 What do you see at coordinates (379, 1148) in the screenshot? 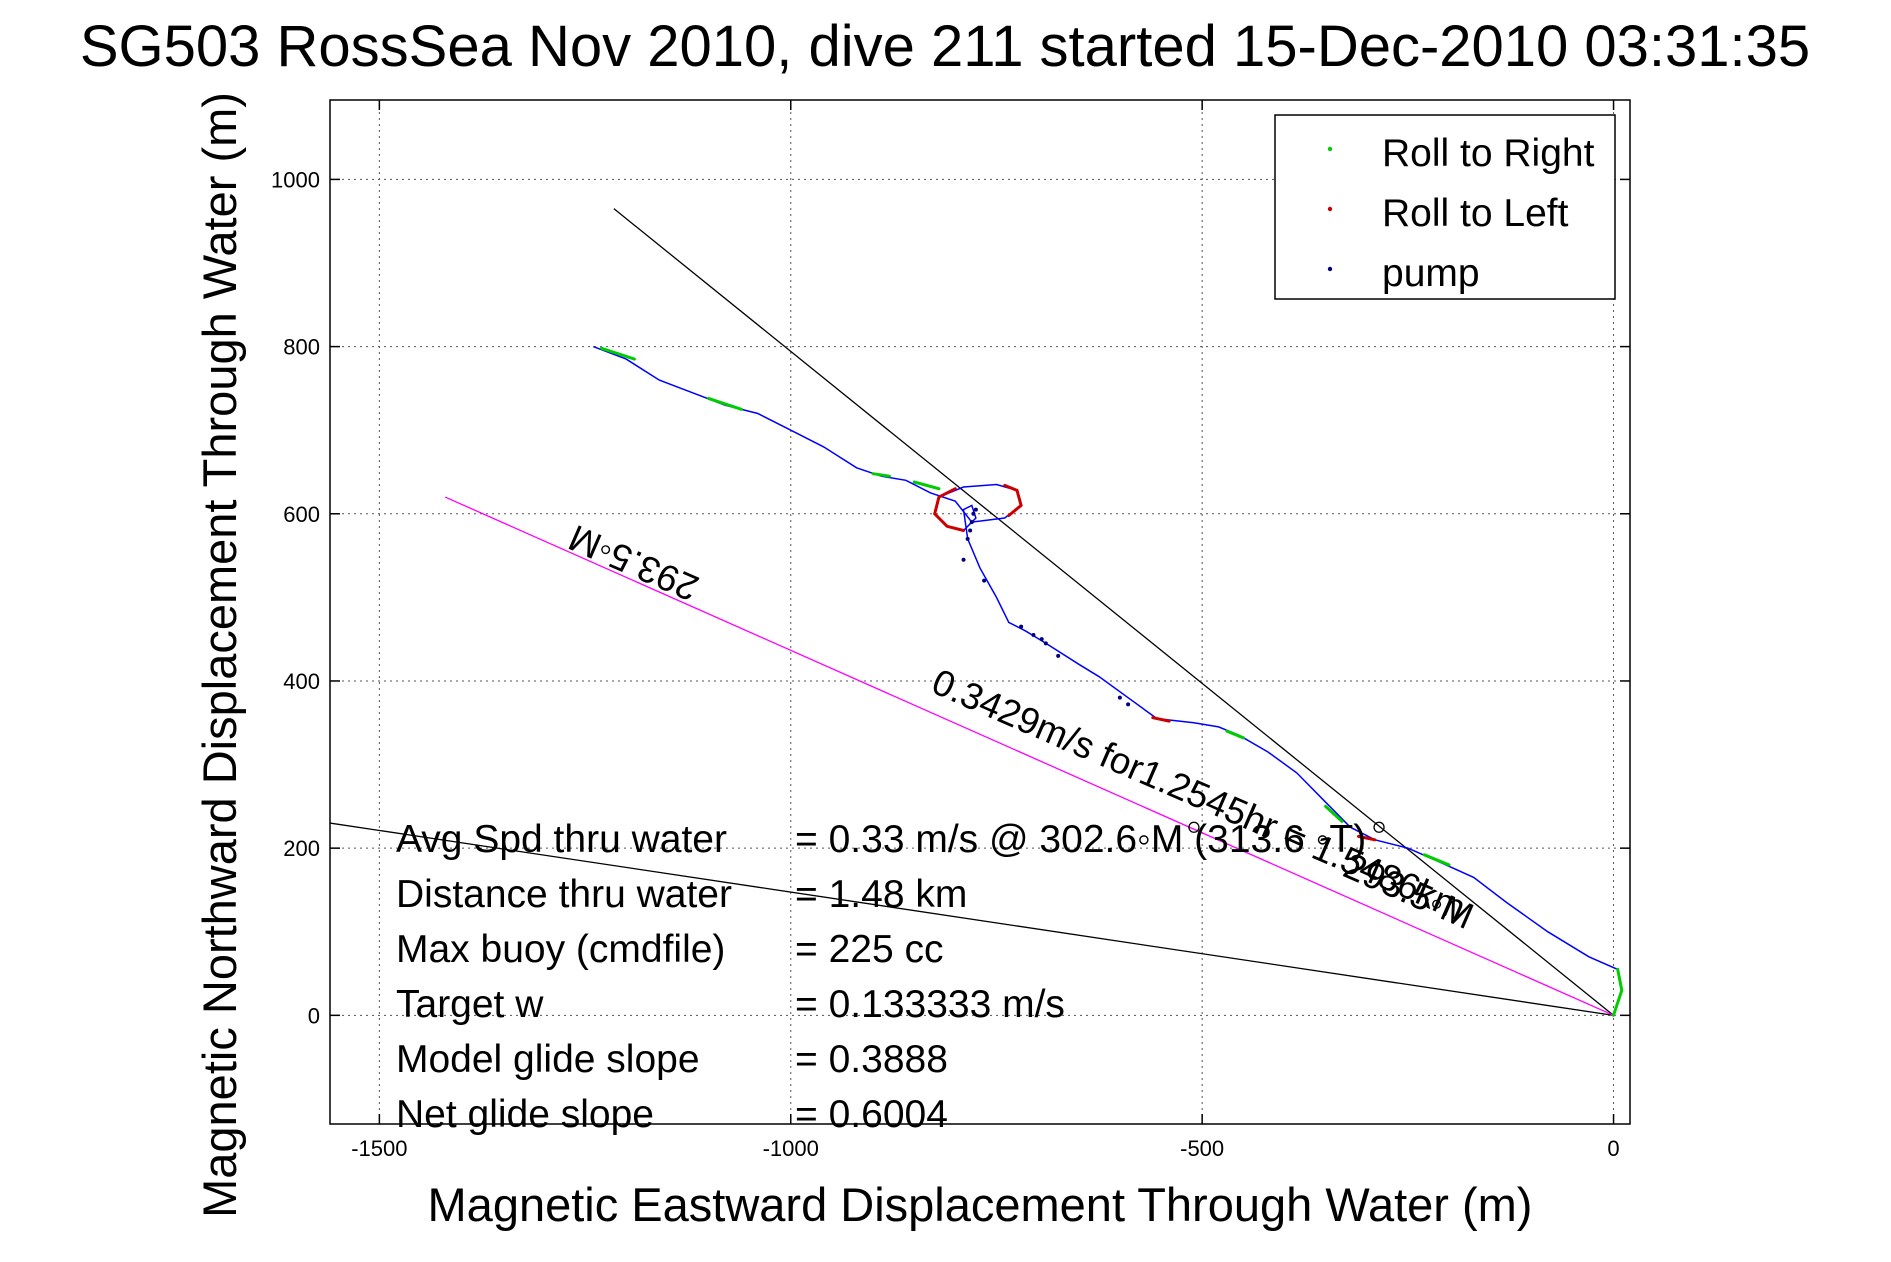
I see `x-tick-label: -1500` at bounding box center [379, 1148].